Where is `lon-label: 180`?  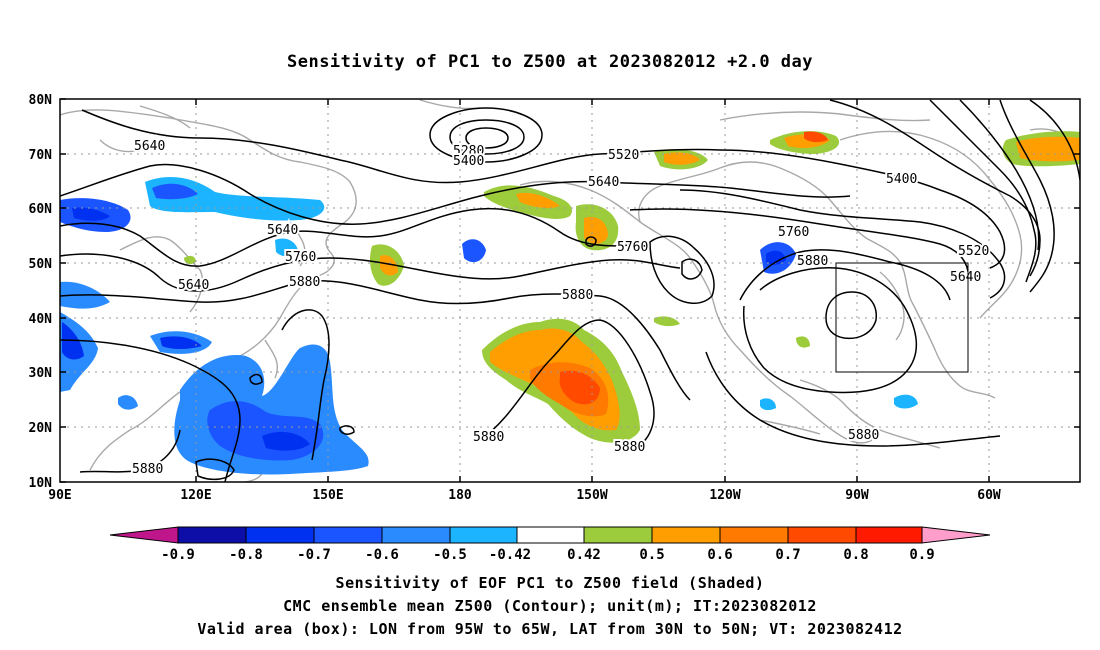
lon-label: 180 is located at coordinates (460, 495).